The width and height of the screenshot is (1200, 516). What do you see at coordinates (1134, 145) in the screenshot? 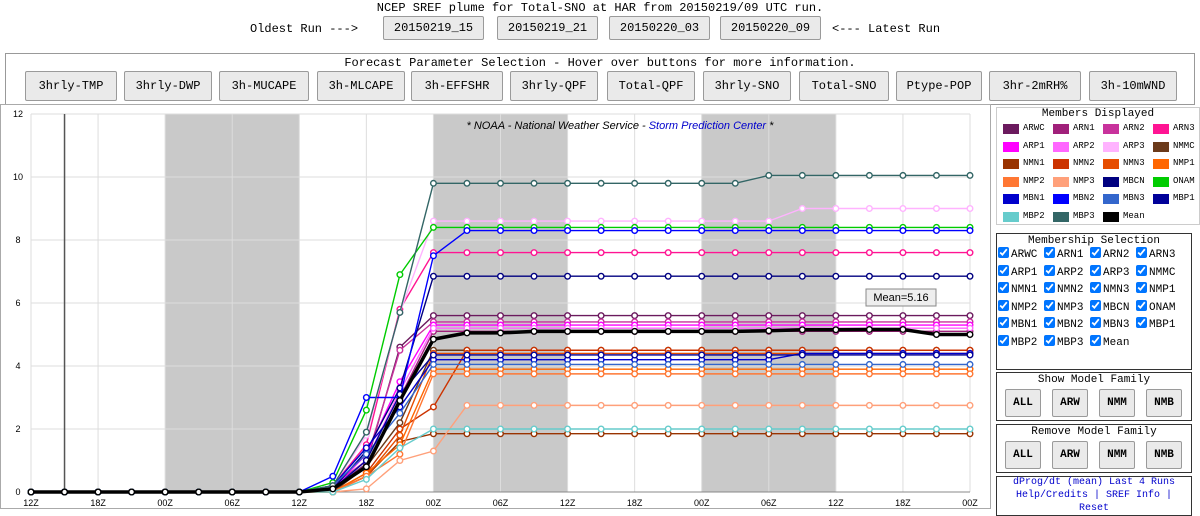
I see `legend-label: ARP3` at bounding box center [1134, 145].